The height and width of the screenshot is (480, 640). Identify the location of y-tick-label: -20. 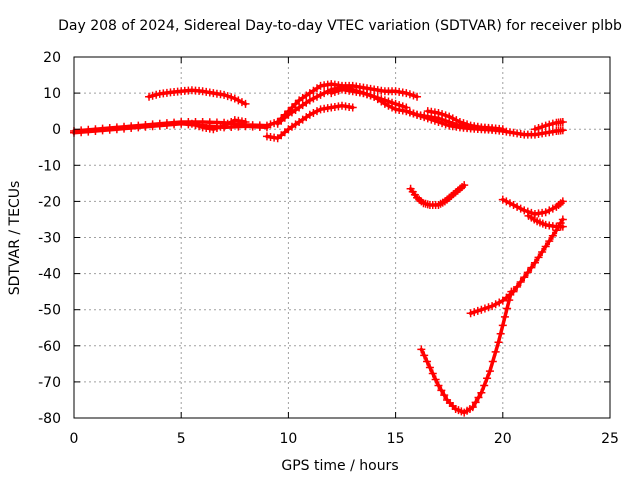
(49, 202).